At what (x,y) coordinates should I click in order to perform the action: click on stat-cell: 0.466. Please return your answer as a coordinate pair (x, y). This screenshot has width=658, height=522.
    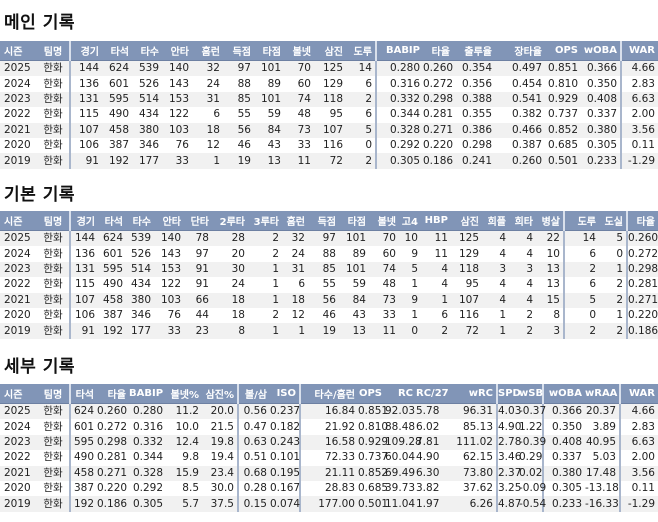
    Looking at the image, I should click on (520, 130).